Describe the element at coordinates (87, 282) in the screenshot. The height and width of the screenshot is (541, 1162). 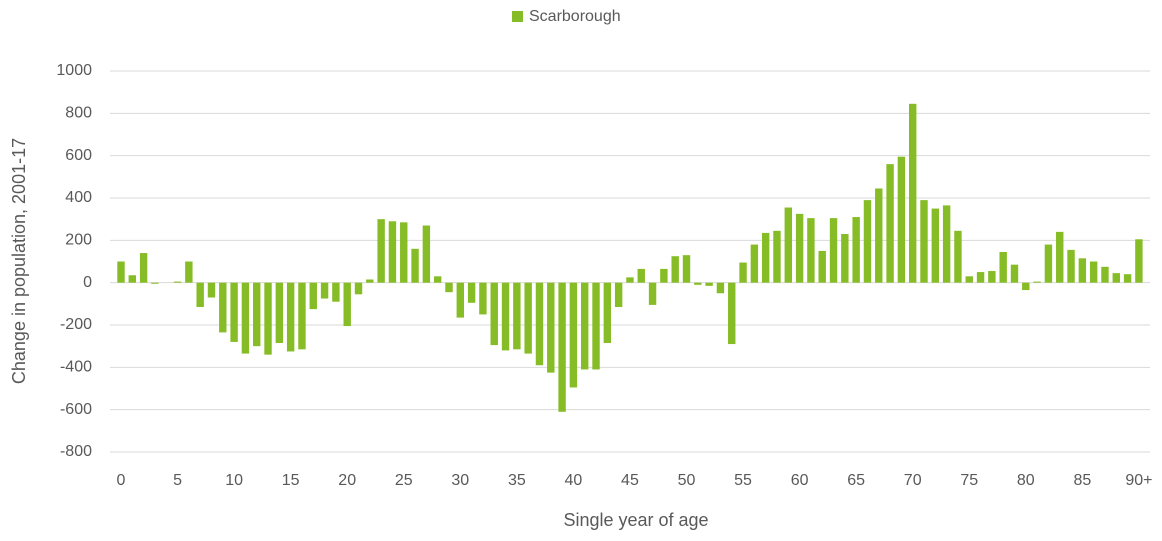
I see `y-tick-label: 0` at that location.